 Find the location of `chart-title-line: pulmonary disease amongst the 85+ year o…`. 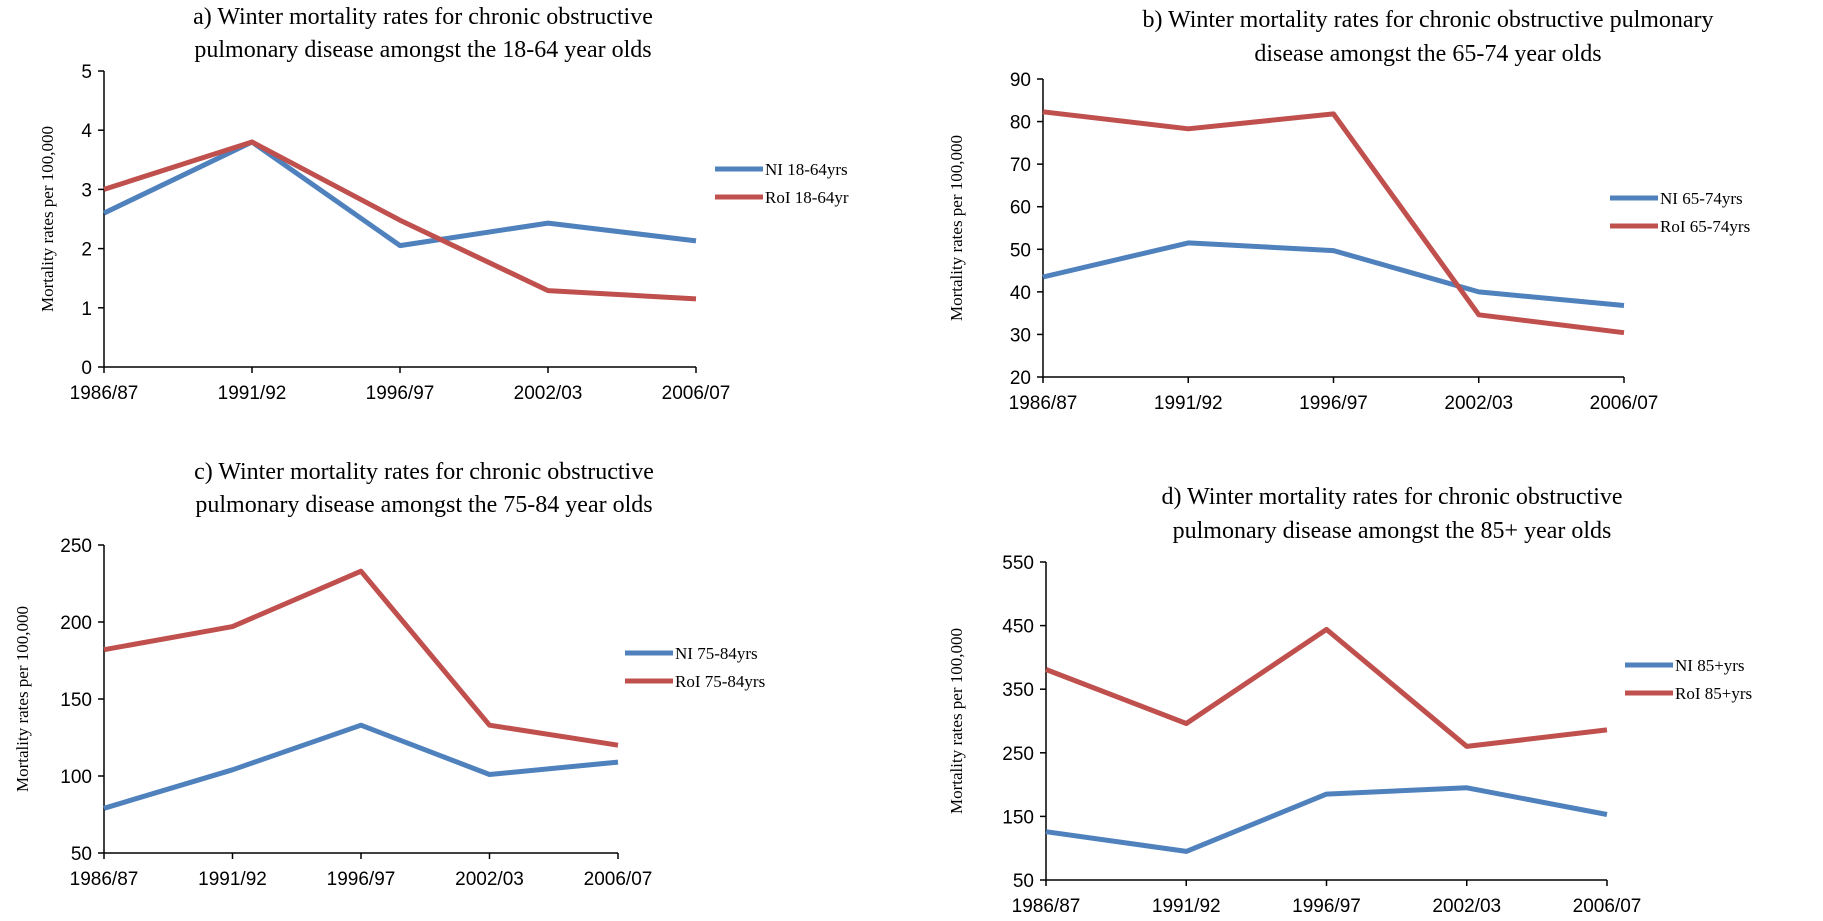

chart-title-line: pulmonary disease amongst the 85+ year o… is located at coordinates (1392, 531).